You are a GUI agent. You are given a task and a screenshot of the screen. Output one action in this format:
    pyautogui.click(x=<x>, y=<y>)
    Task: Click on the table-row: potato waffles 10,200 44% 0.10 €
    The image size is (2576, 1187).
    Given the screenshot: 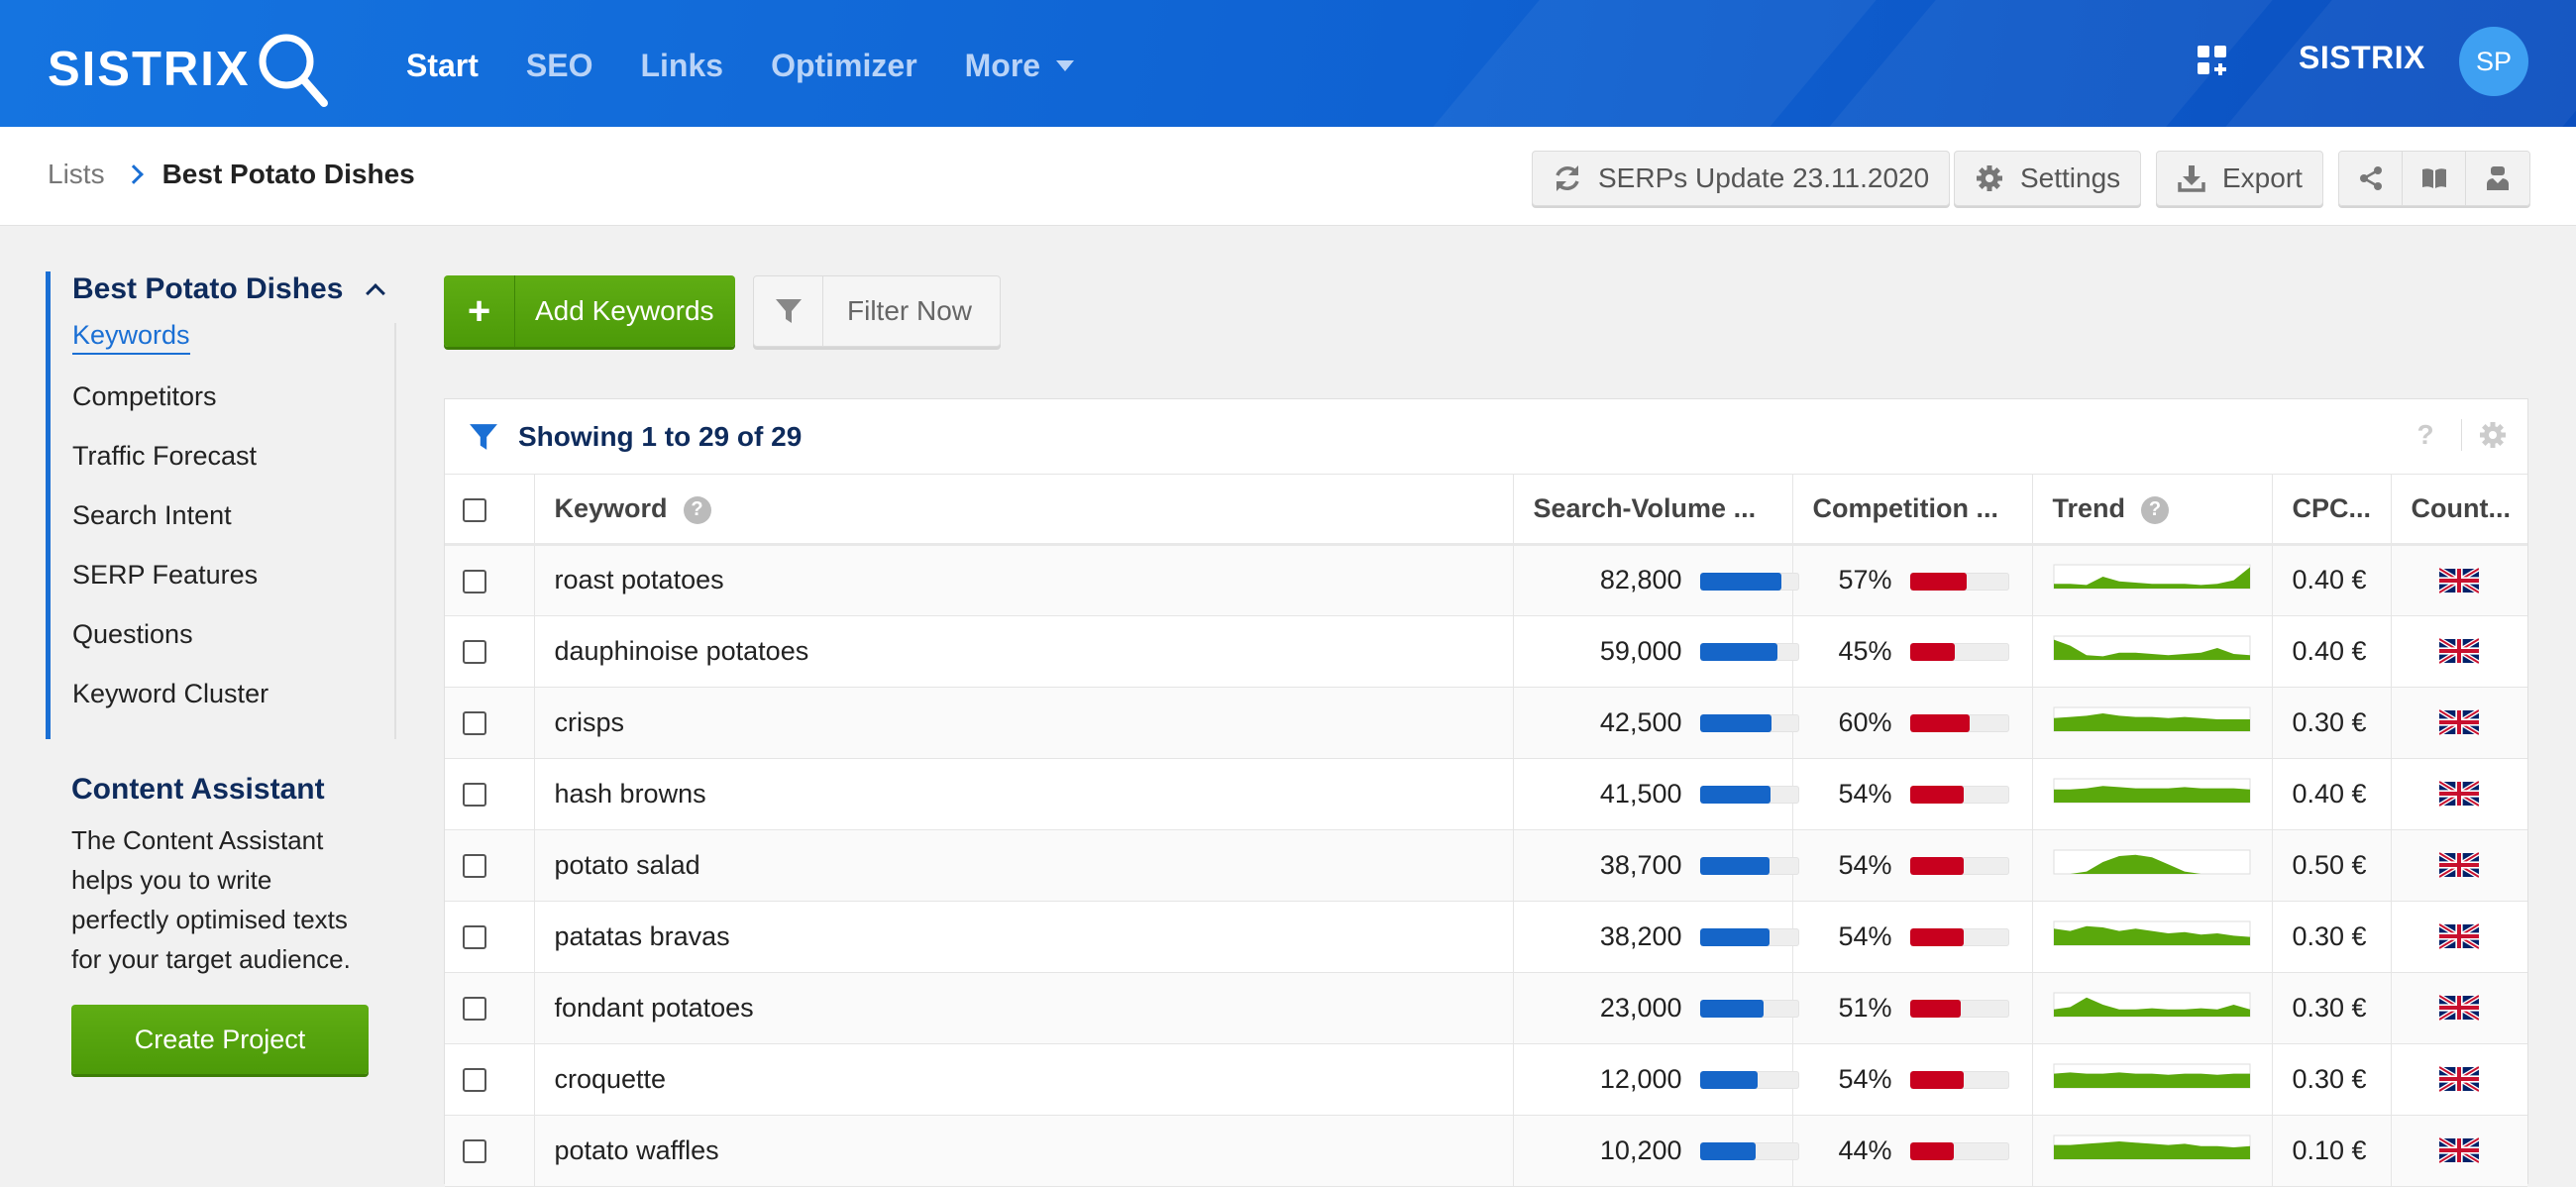 What is the action you would take?
    pyautogui.click(x=1486, y=1151)
    